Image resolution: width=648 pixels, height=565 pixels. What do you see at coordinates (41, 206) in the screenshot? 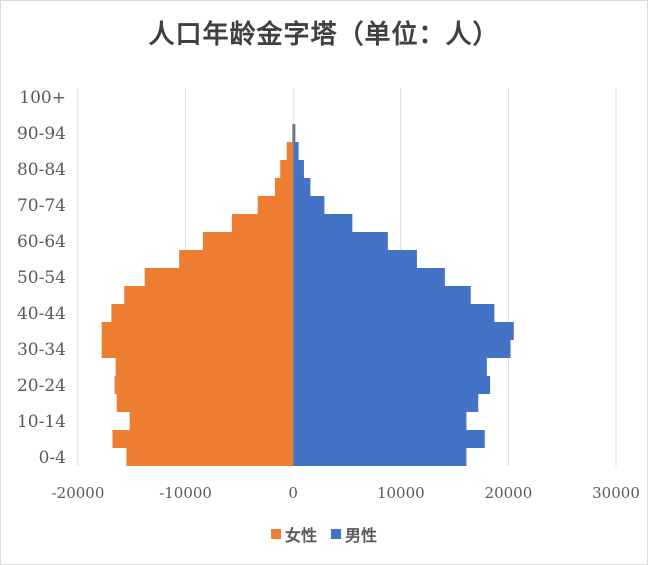
I see `y-tick-label: 70-74` at bounding box center [41, 206].